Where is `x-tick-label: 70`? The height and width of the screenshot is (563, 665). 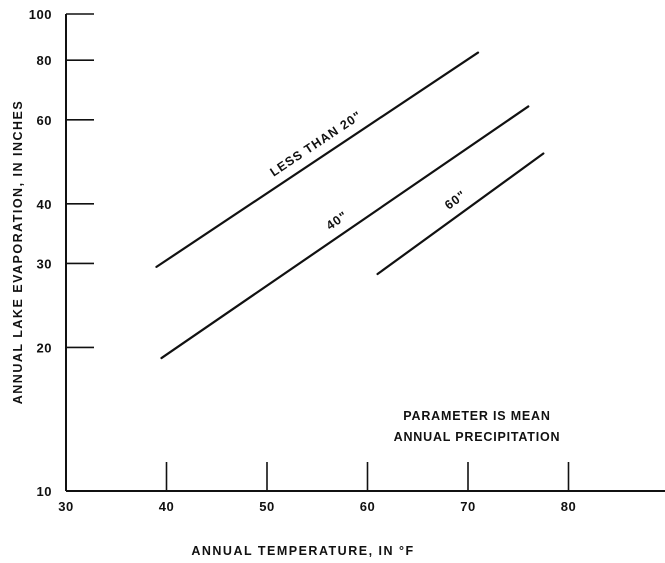
x-tick-label: 70 is located at coordinates (467, 506).